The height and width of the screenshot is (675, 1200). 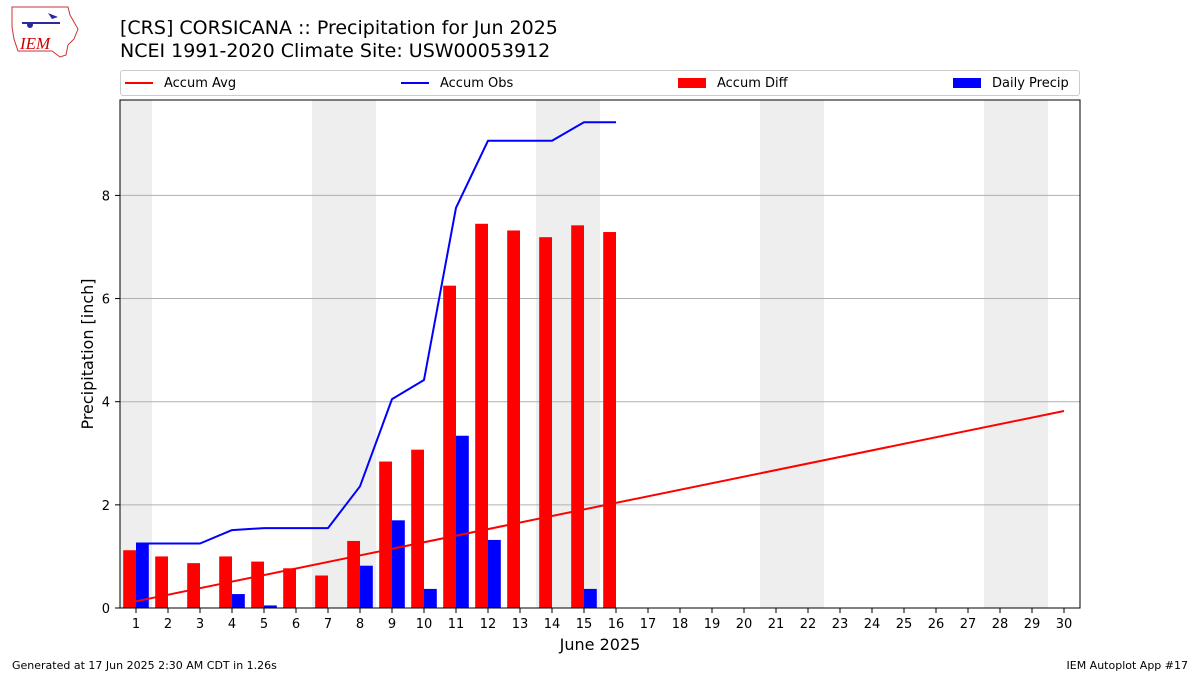 I want to click on legend-item-accum-diff: Accum Diff, so click(x=733, y=83).